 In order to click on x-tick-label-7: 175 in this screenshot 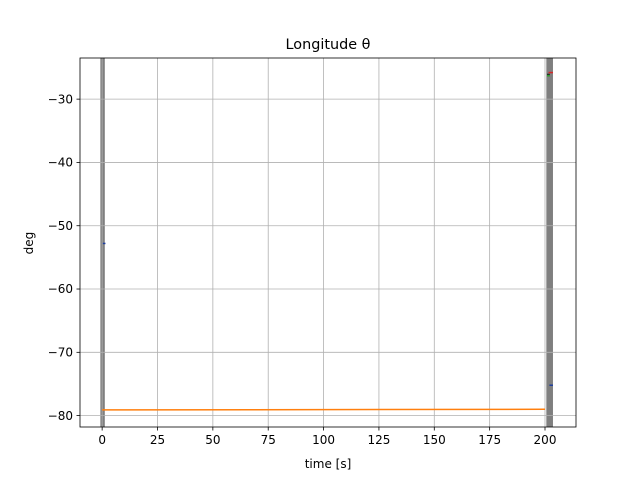, I will do `click(489, 440)`.